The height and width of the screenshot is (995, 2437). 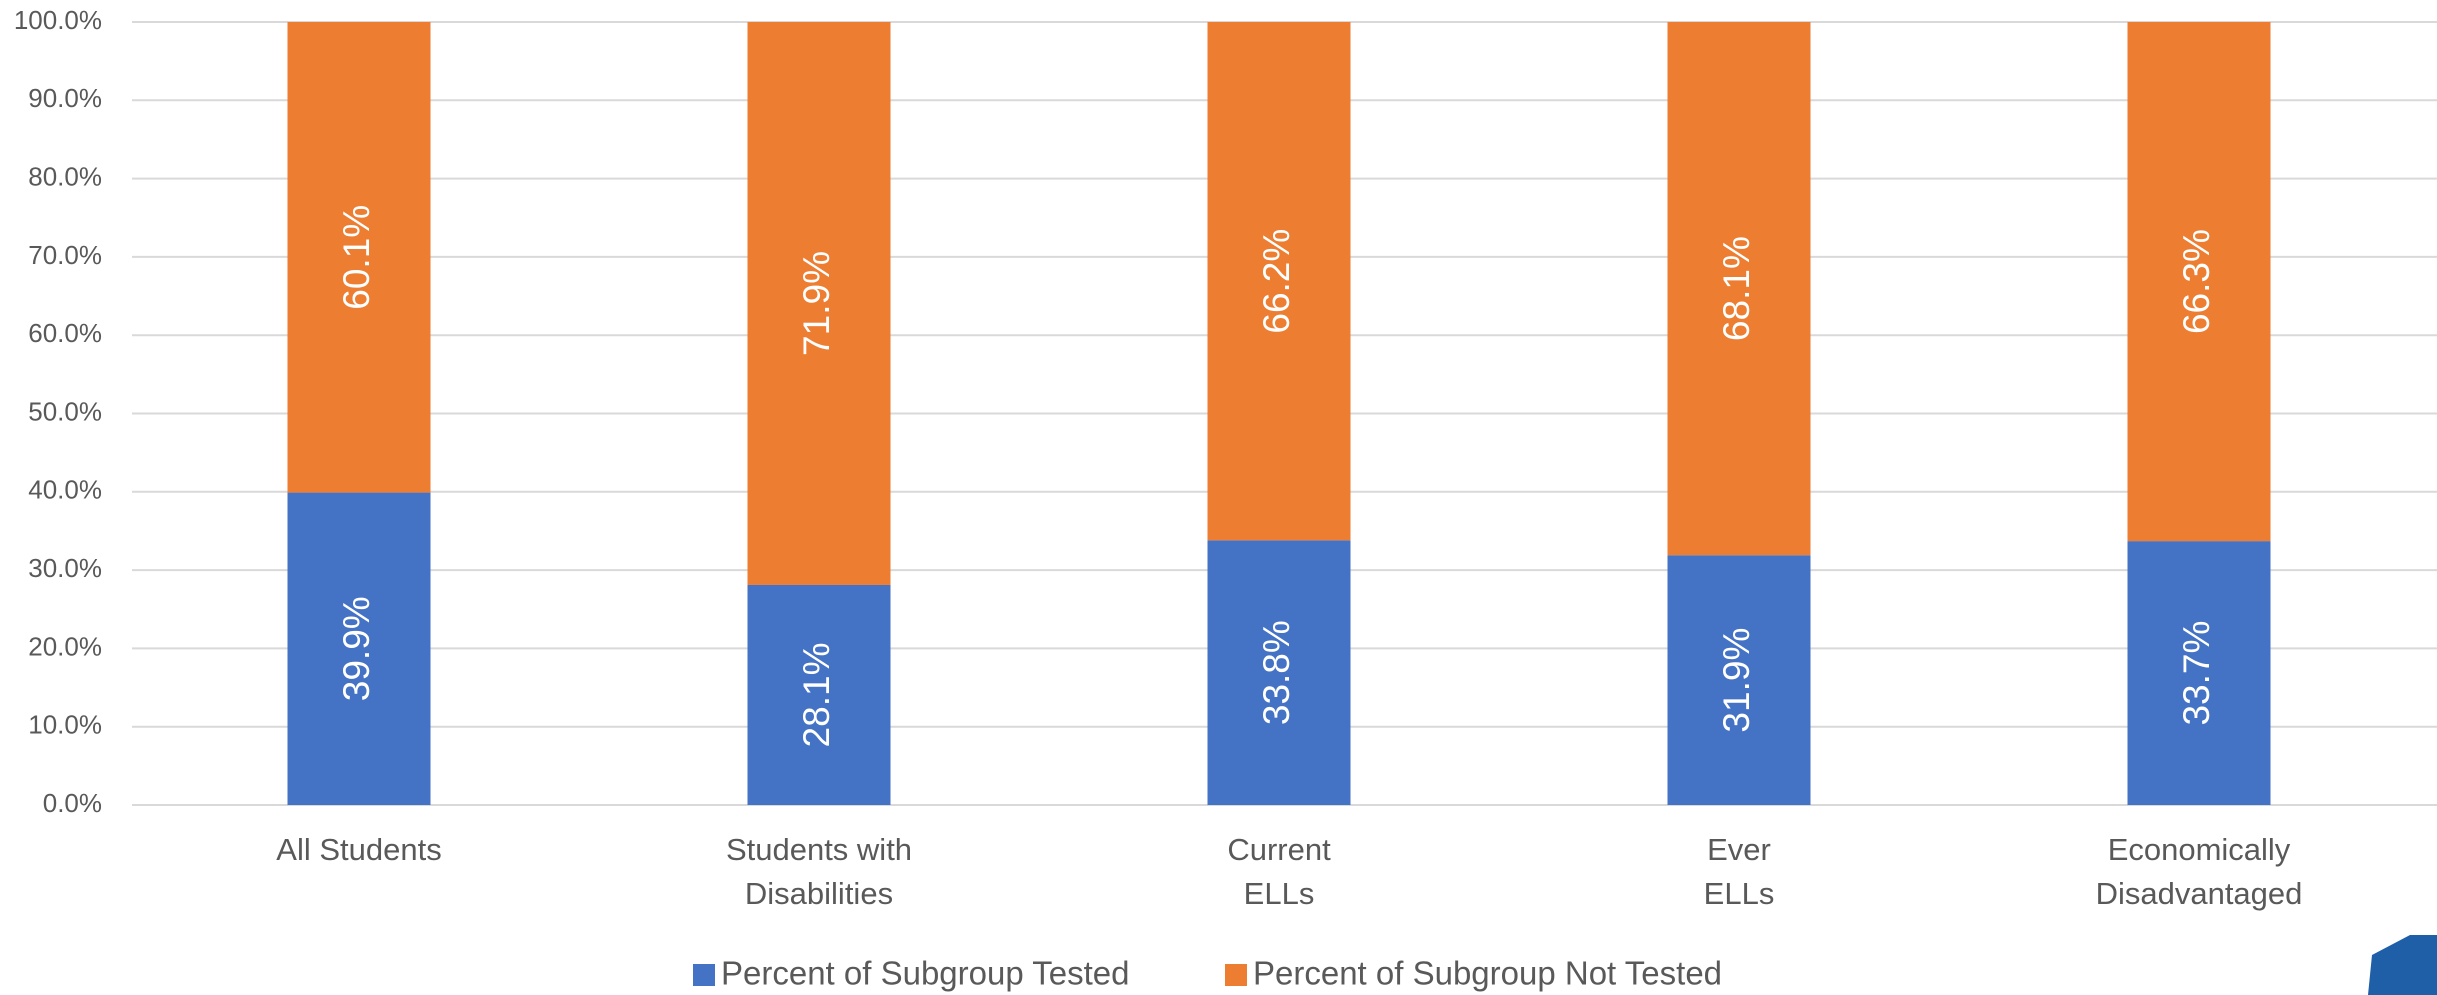 I want to click on data-label: 66.3%, so click(x=2196, y=281).